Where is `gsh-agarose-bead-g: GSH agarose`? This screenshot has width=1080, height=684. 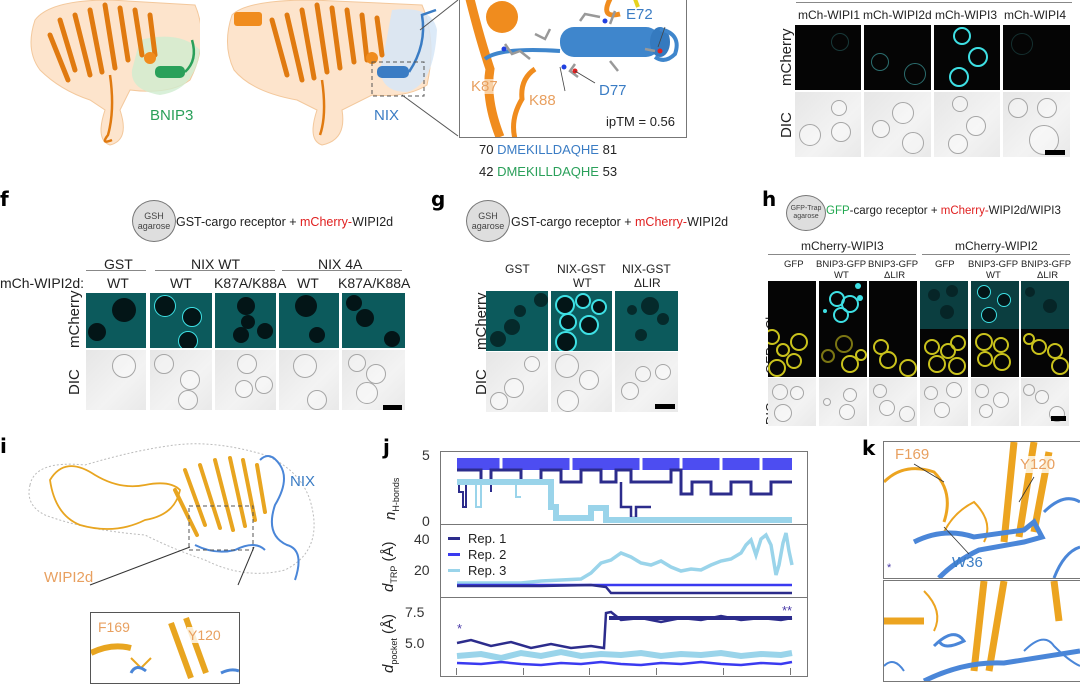
gsh-agarose-bead-g: GSH agarose is located at coordinates (488, 221).